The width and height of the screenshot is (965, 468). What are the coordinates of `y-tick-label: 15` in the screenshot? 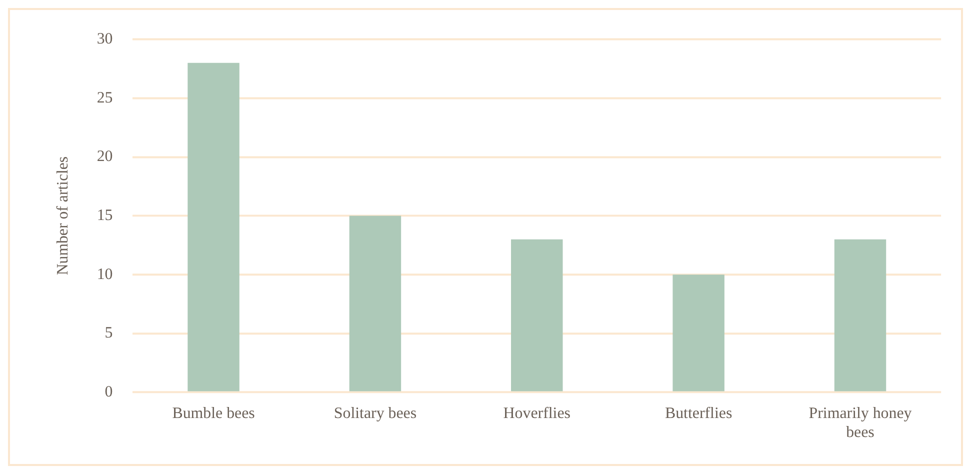 It's located at (104, 215).